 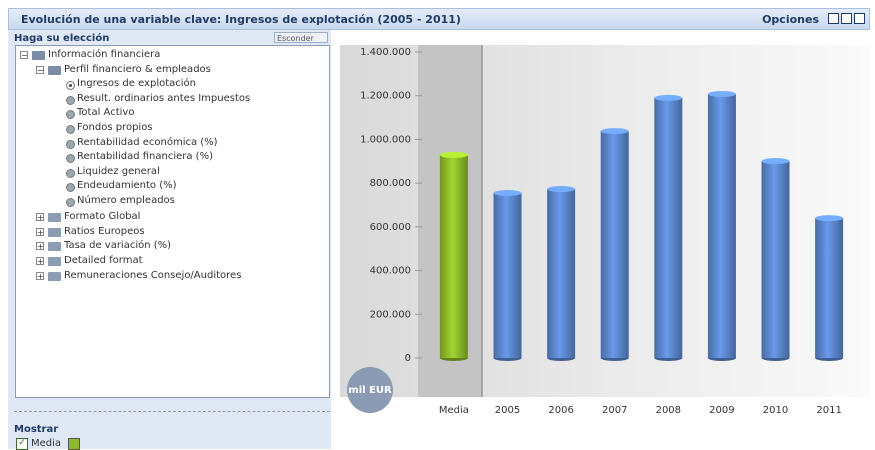 I want to click on y-tick-label: 600.000, so click(x=390, y=227).